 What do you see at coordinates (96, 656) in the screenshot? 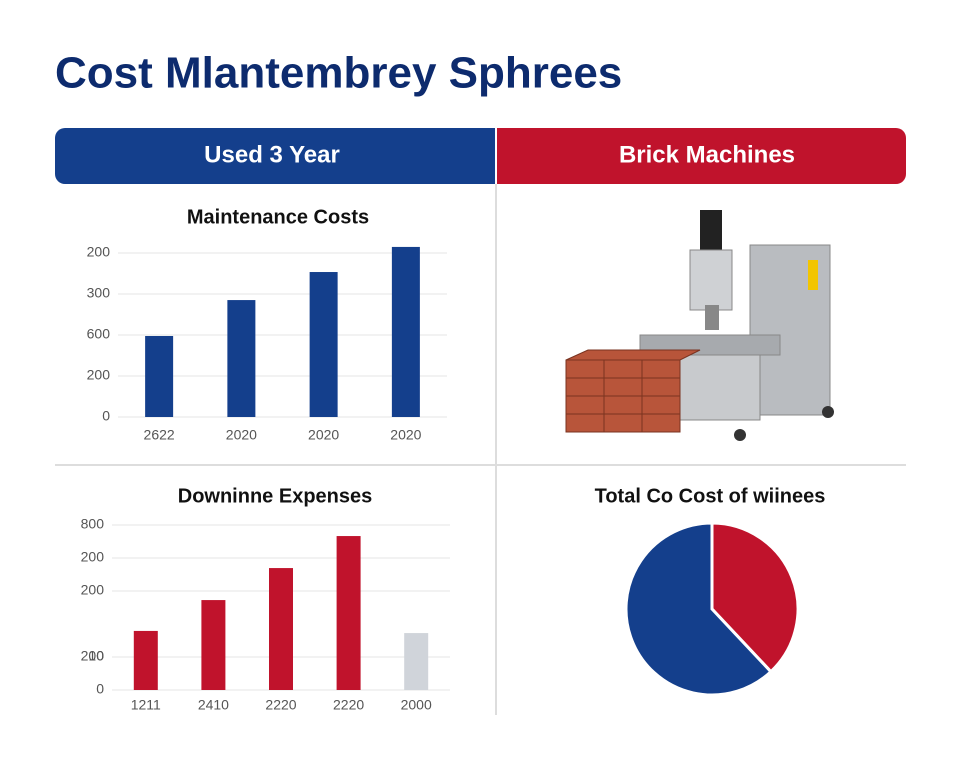
I see `y-tick-label: 10` at bounding box center [96, 656].